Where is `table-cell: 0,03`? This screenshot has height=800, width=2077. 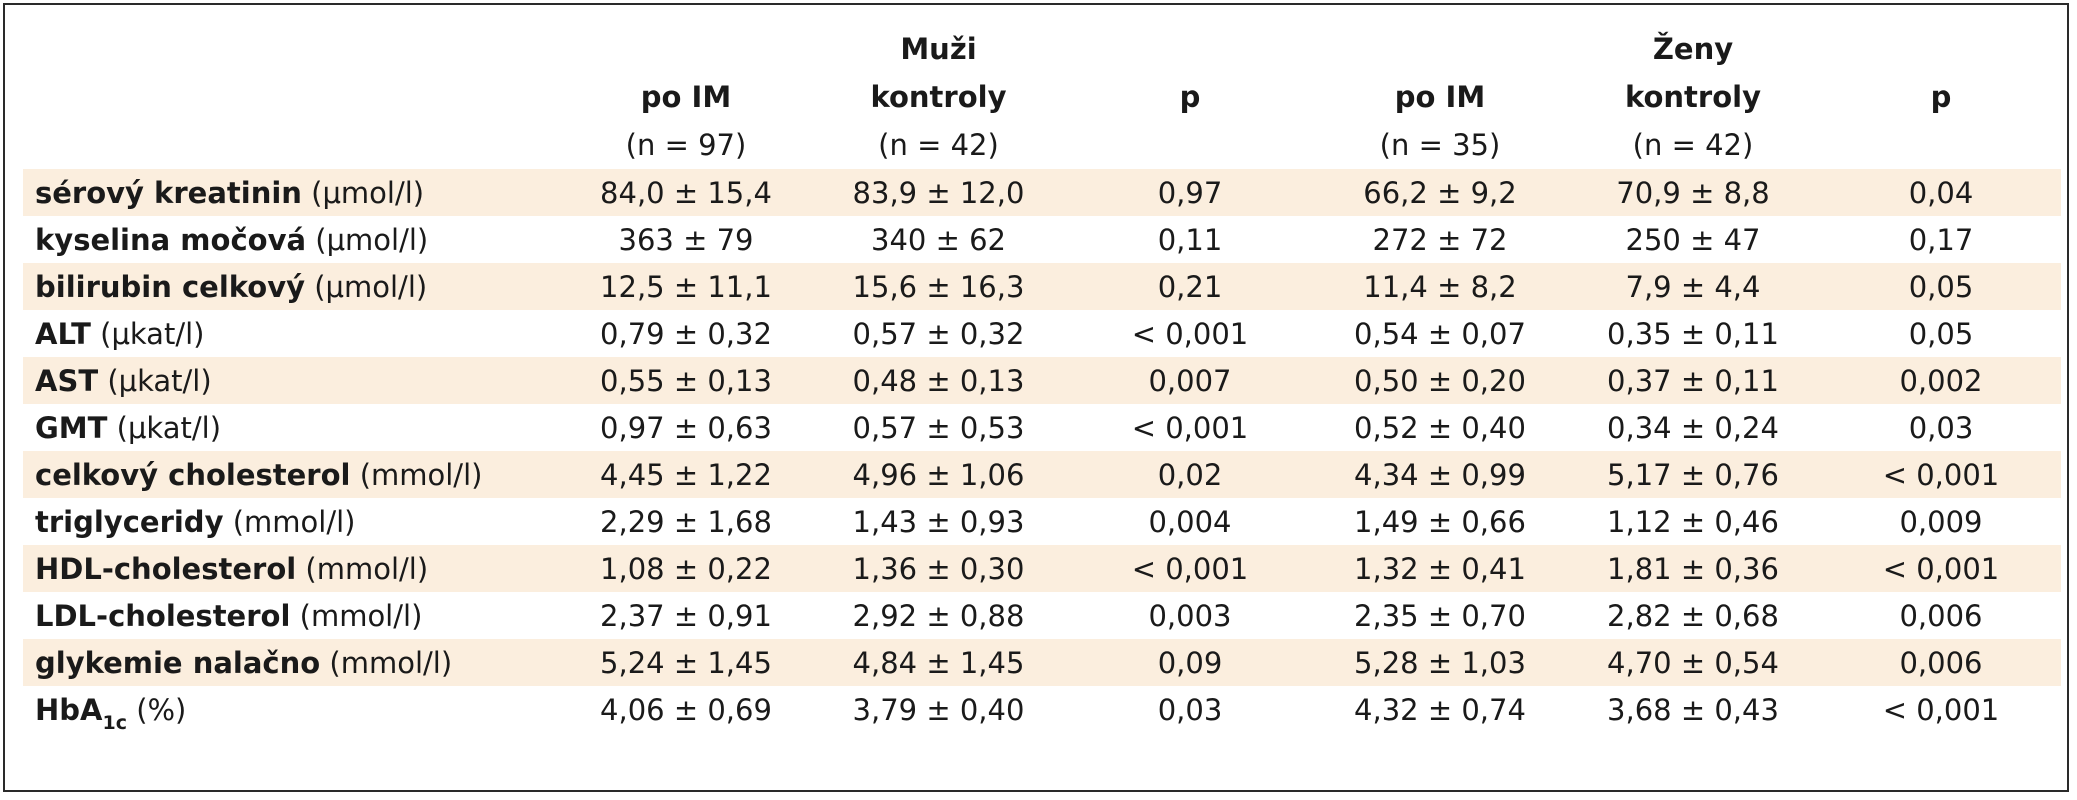
table-cell: 0,03 is located at coordinates (1941, 427).